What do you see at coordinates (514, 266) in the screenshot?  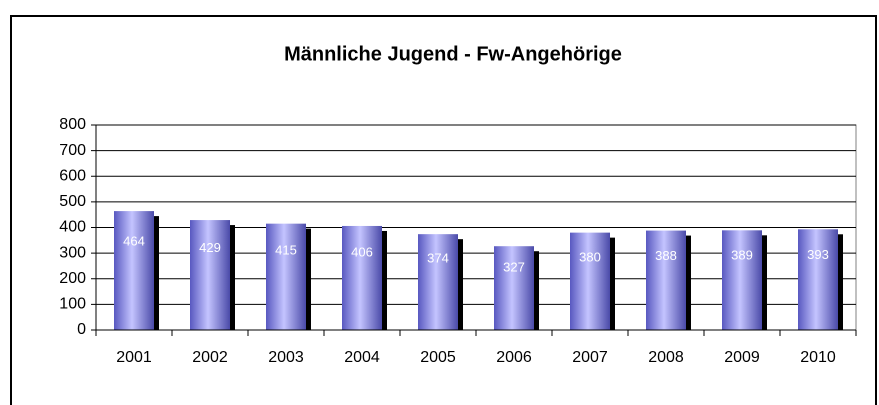 I see `value-label: 327` at bounding box center [514, 266].